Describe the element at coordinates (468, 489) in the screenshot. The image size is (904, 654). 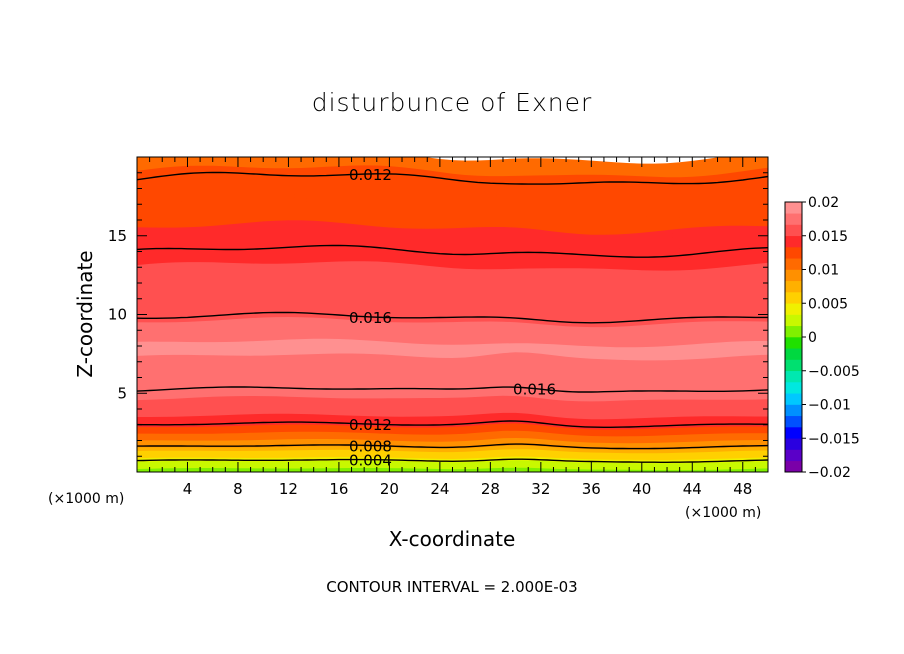
I see `x-tick-labels: 4 8 12 16 20 24 28 32 36 40 44 48` at that location.